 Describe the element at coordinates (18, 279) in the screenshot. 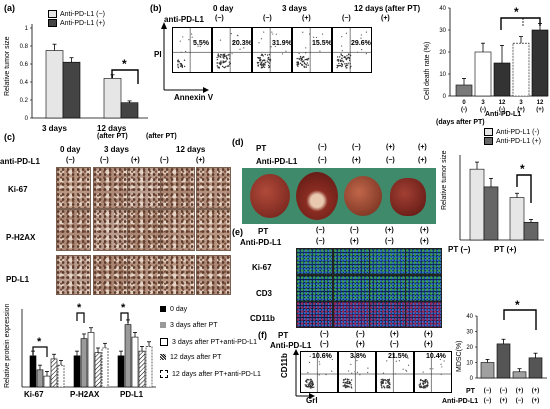

I see `panel-c-row-pdl1: PD-L1` at that location.